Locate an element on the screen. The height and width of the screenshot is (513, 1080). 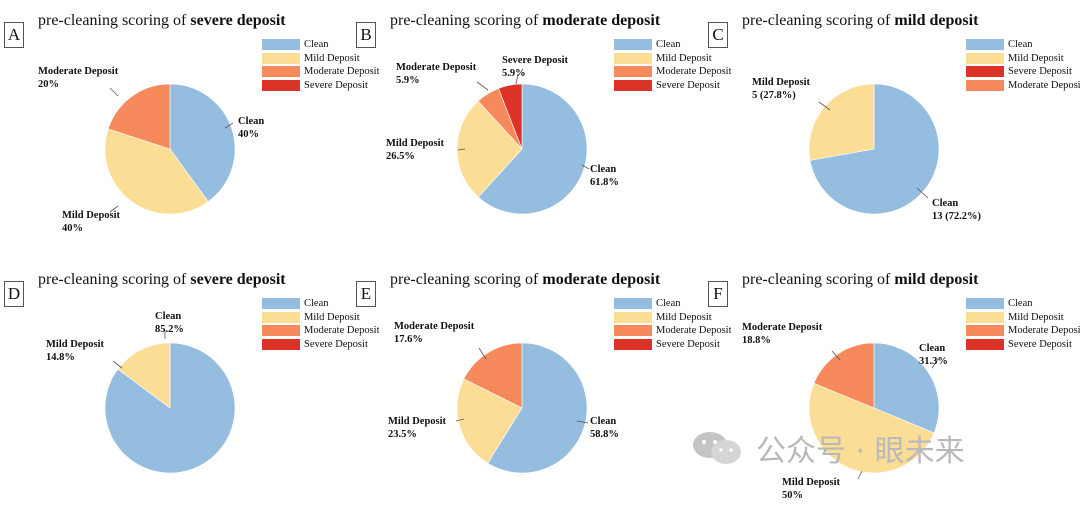
wechat-icon is located at coordinates (717, 448).